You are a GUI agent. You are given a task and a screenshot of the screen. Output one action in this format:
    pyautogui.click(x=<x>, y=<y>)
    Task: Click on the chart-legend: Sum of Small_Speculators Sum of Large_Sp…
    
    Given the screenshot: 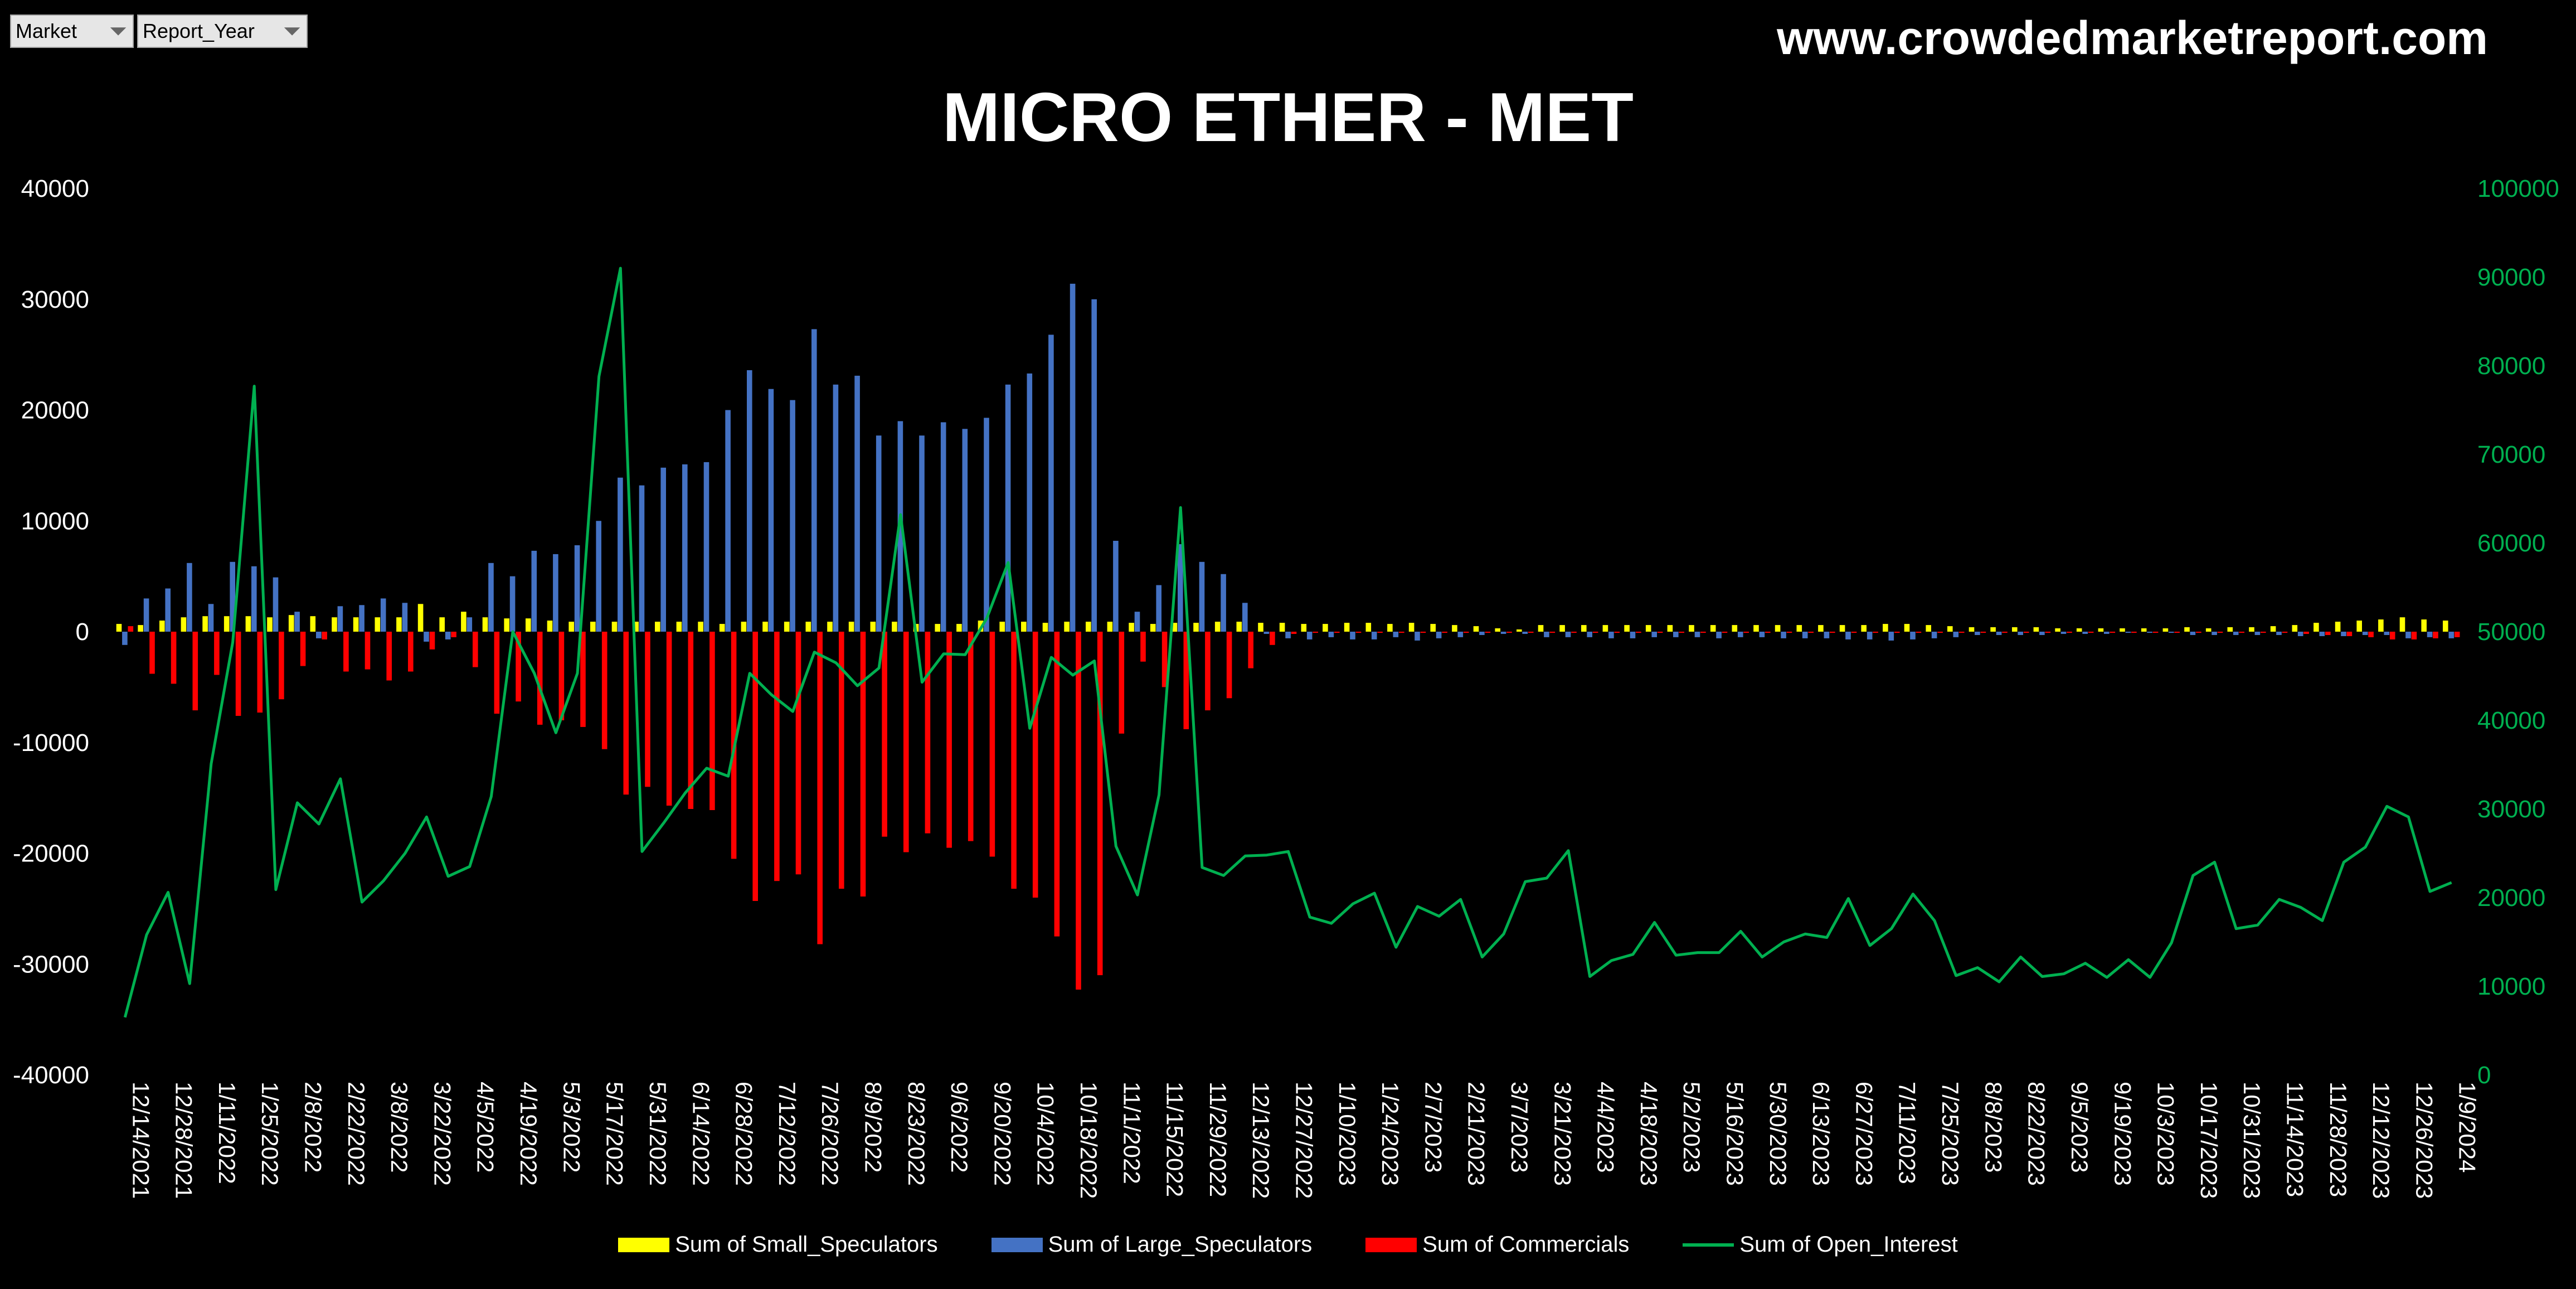 What is the action you would take?
    pyautogui.click(x=1288, y=1244)
    